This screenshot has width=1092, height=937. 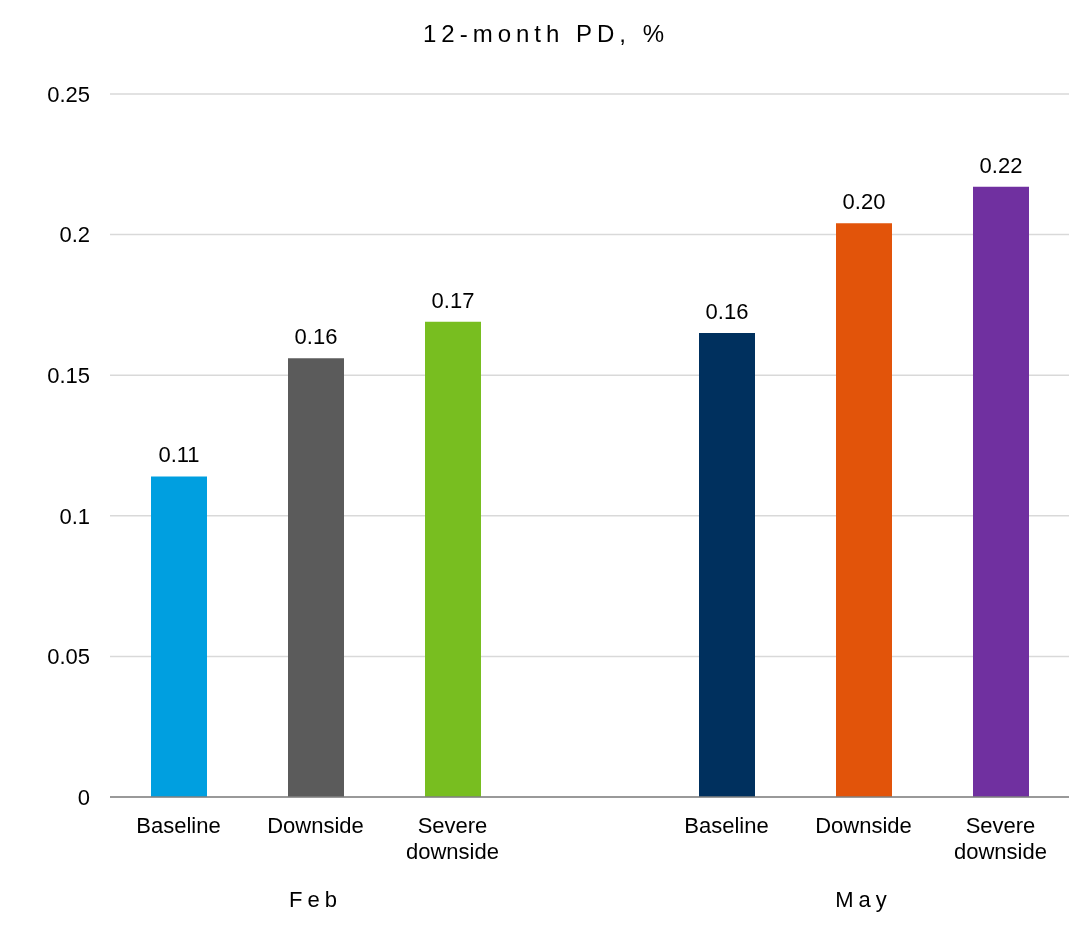 I want to click on text: May, so click(x=863, y=900).